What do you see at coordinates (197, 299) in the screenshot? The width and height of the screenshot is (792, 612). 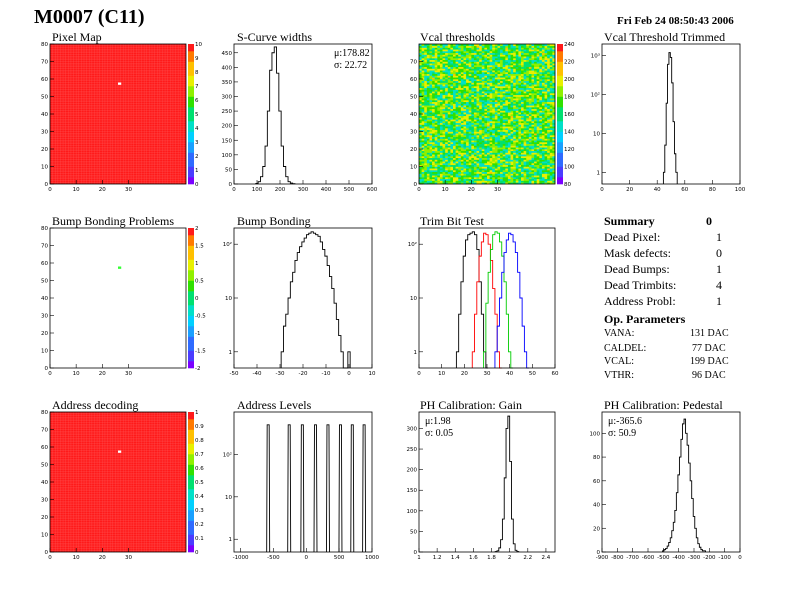 I see `colorbar-tick-label: 0` at bounding box center [197, 299].